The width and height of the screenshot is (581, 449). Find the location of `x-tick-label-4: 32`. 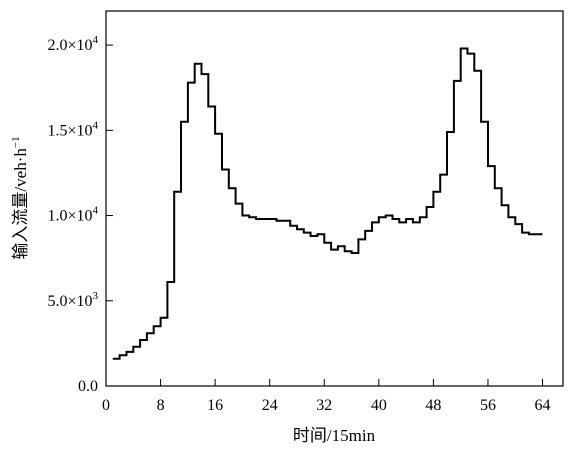

x-tick-label-4: 32 is located at coordinates (324, 405).